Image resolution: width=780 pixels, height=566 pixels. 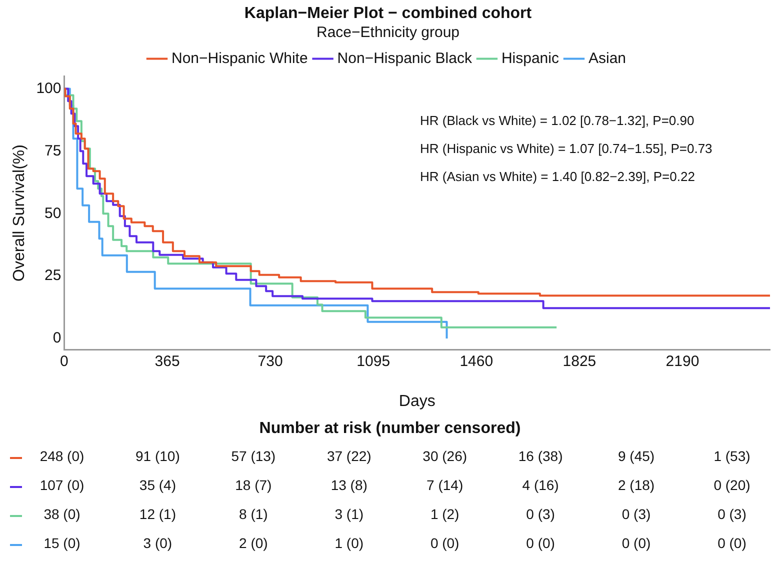 What do you see at coordinates (417, 401) in the screenshot?
I see `x-axis-title: Days` at bounding box center [417, 401].